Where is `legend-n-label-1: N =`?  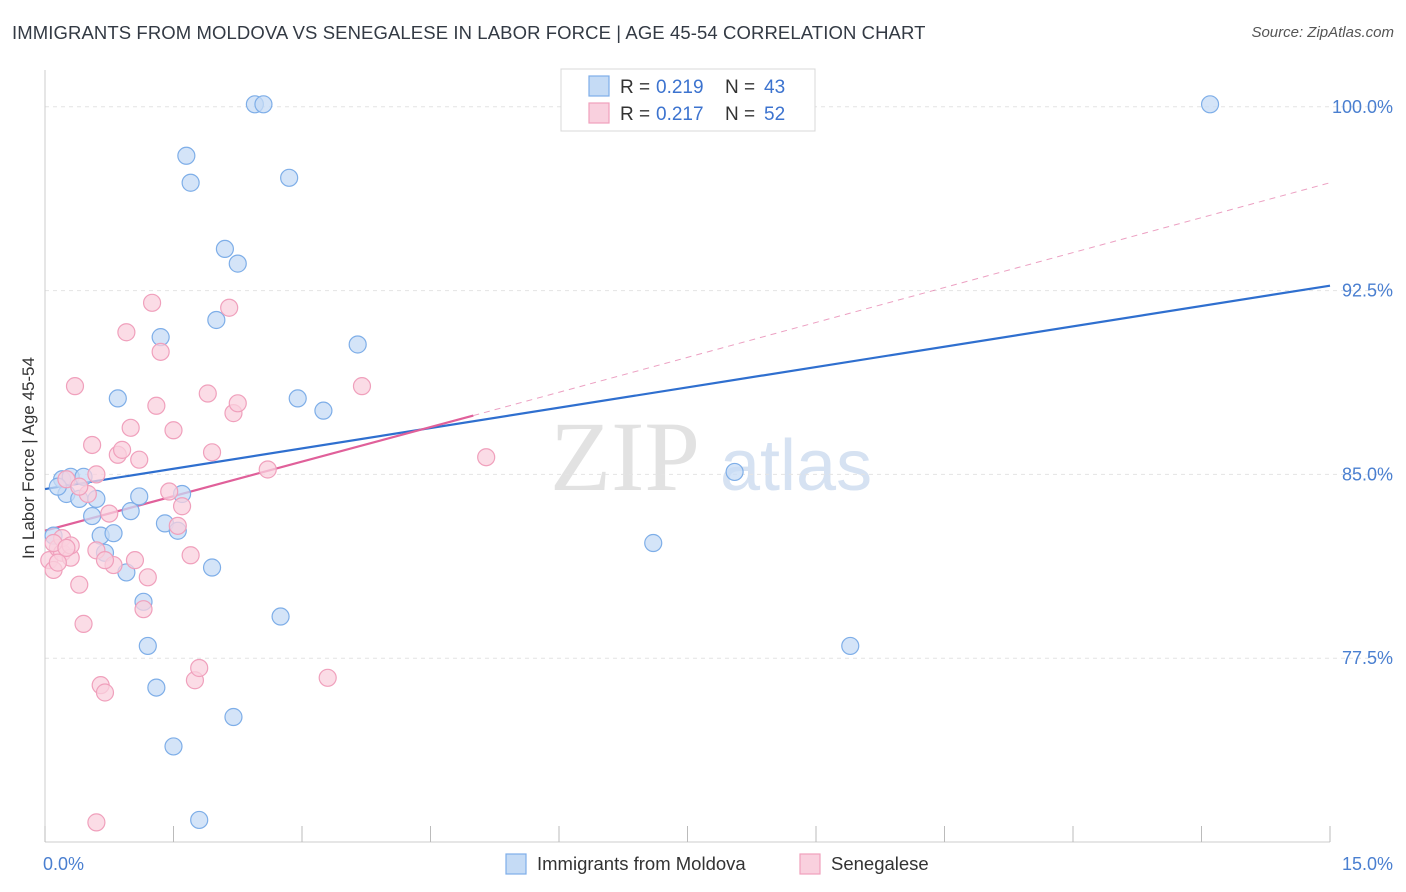
legend-n-label-1: N = is located at coordinates (740, 87).